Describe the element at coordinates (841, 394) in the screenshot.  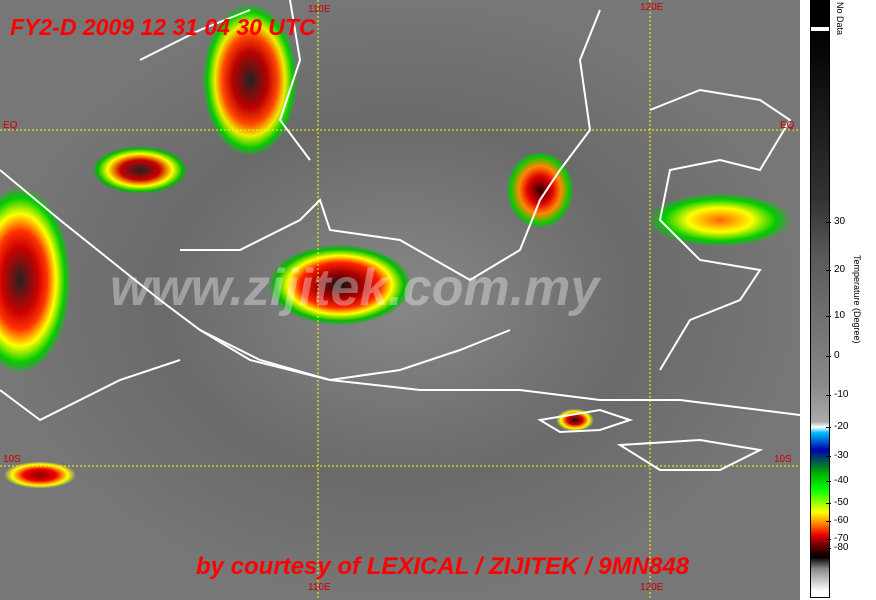
I see `legend-tick-label: -10` at that location.